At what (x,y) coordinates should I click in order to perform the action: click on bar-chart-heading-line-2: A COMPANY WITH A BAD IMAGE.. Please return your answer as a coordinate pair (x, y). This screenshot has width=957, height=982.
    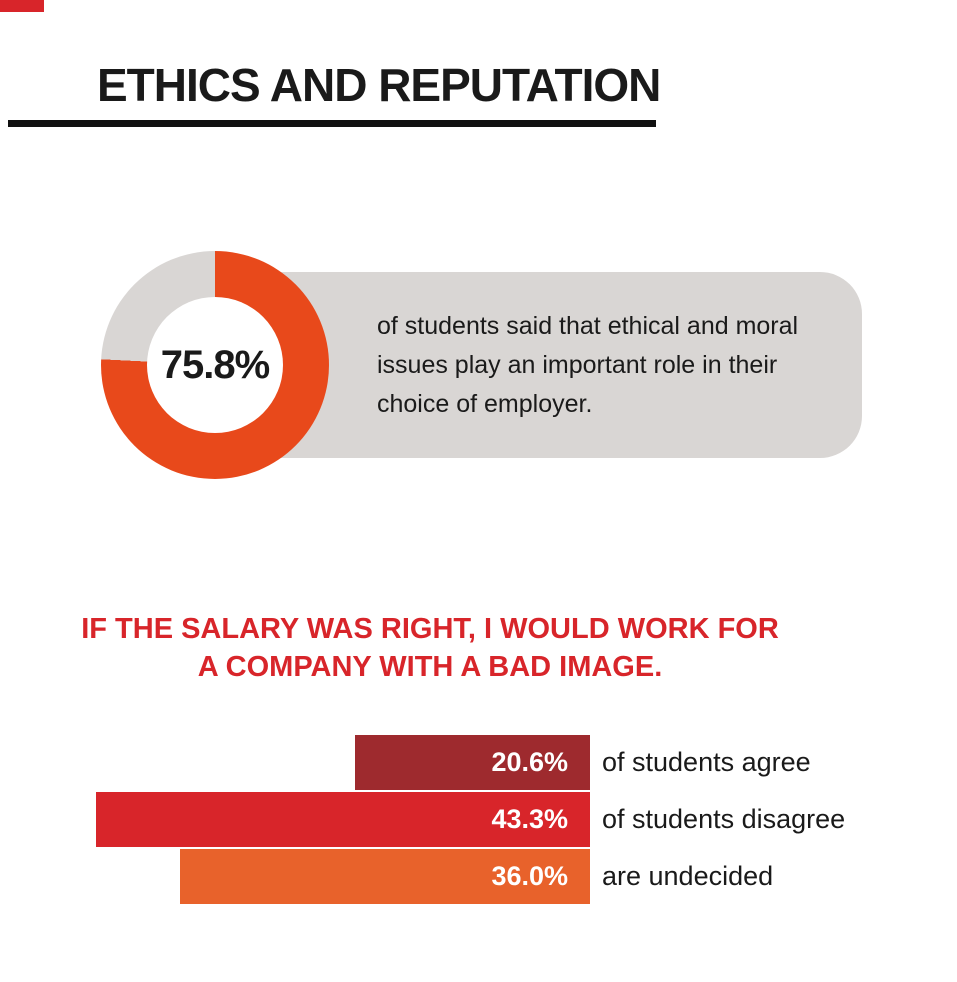
    Looking at the image, I should click on (430, 667).